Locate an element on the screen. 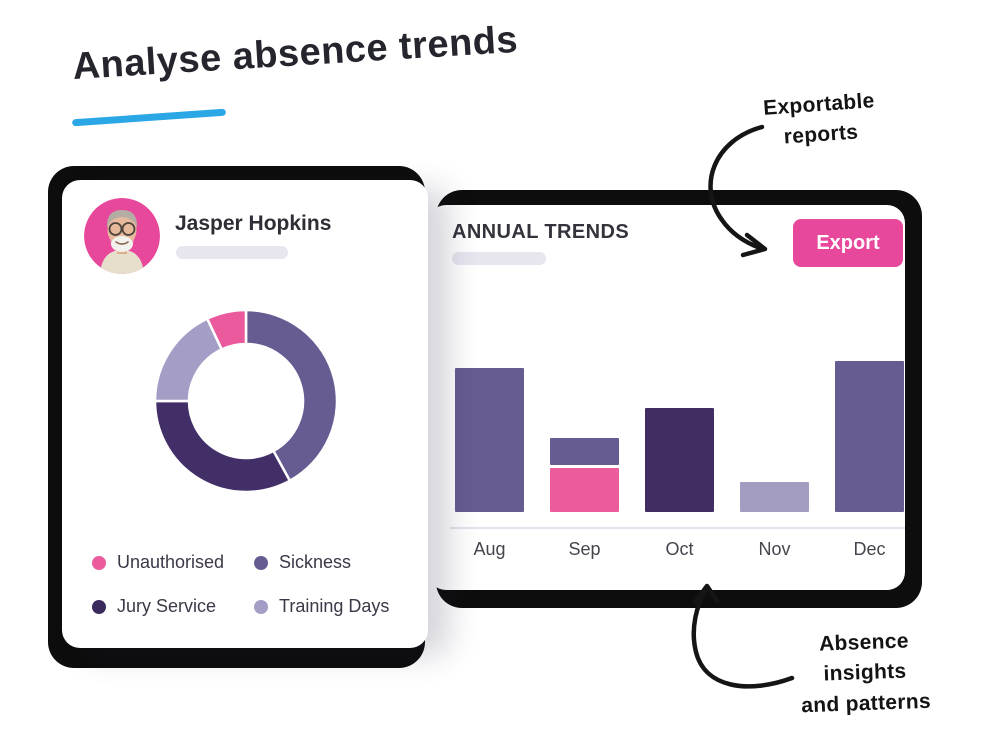 This screenshot has height=744, width=992. legend-label: Unauthorised is located at coordinates (171, 562).